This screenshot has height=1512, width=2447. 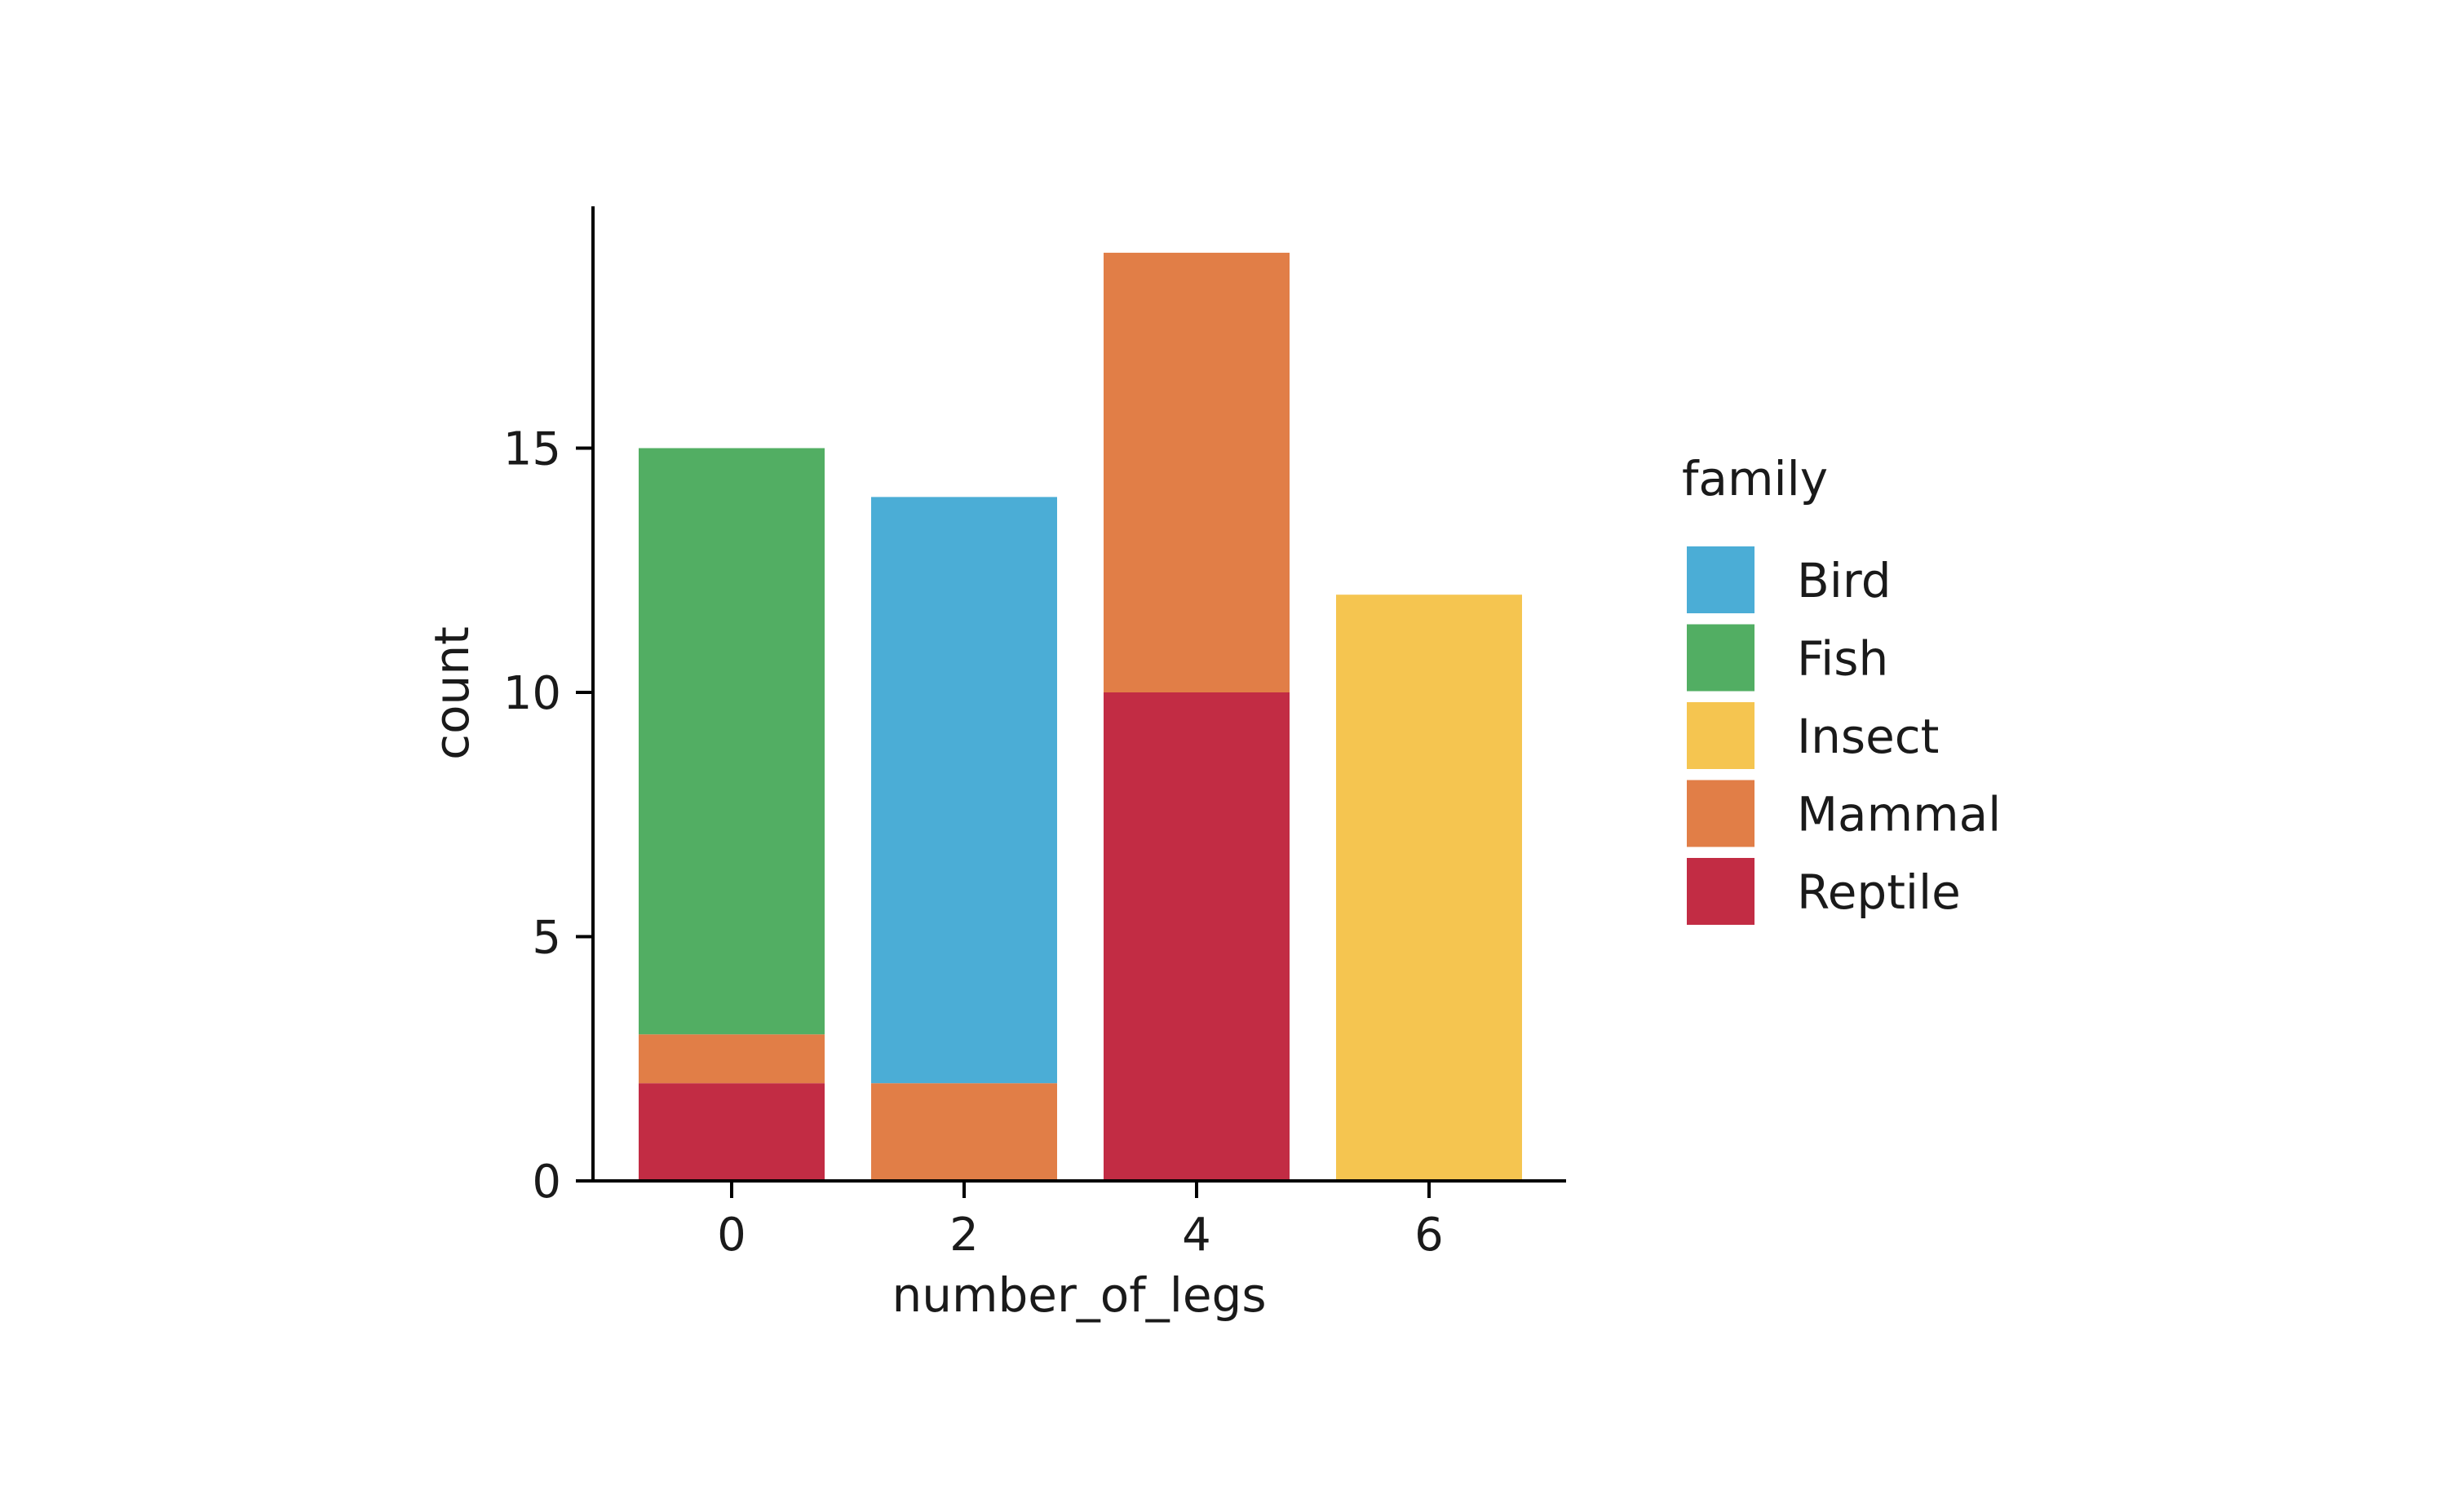 I want to click on y-tick-label: 0, so click(x=546, y=1183).